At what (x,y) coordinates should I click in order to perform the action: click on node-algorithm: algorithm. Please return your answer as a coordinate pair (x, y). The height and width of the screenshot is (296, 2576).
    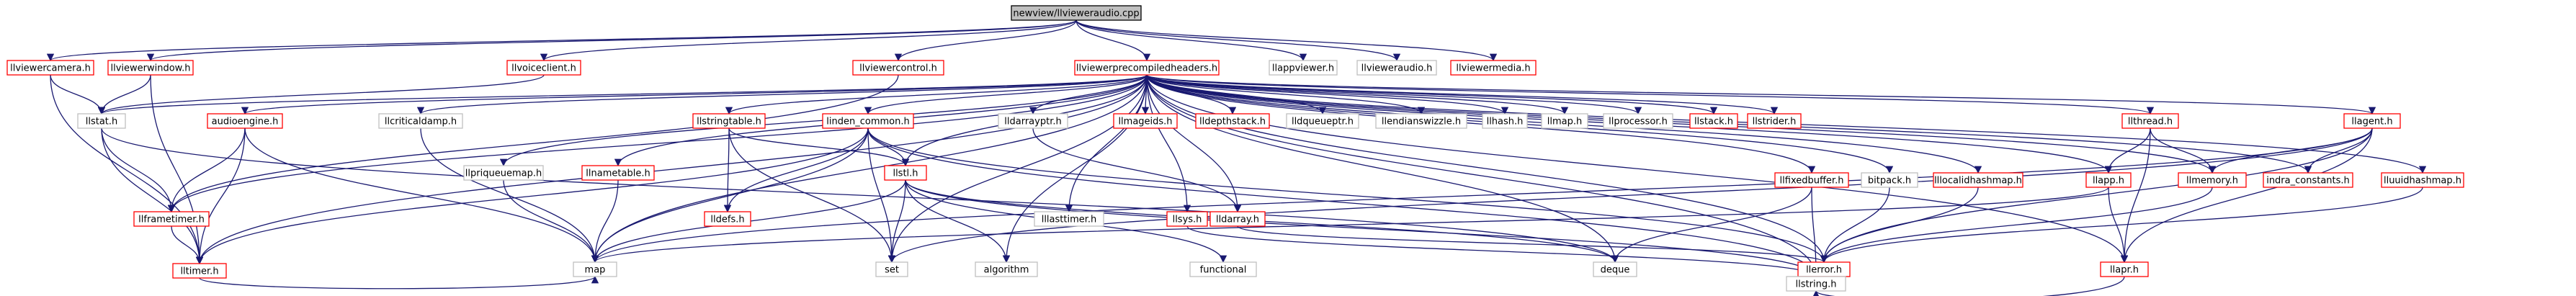
    Looking at the image, I should click on (1006, 269).